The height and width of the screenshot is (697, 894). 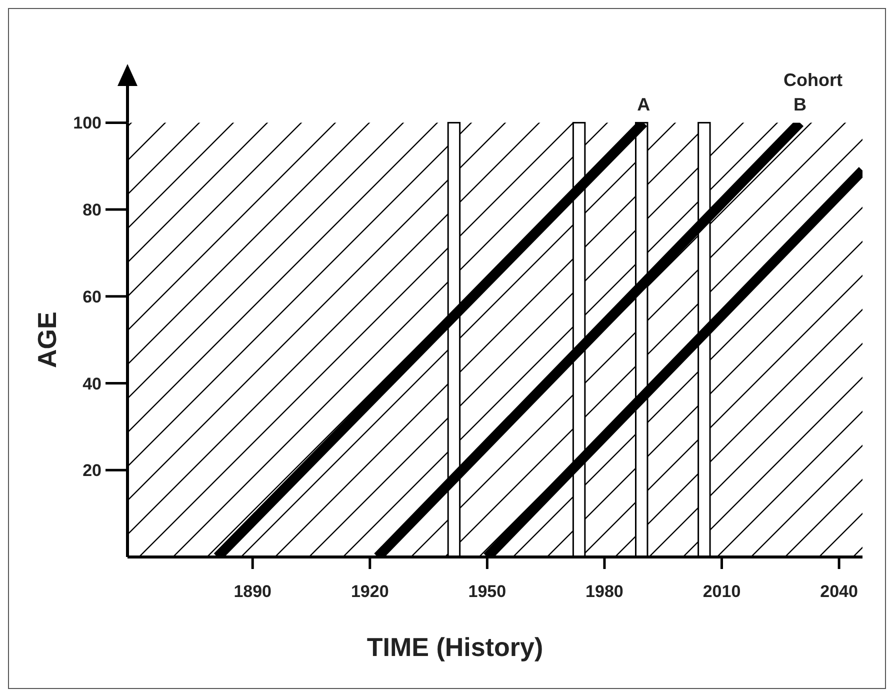 What do you see at coordinates (813, 80) in the screenshot?
I see `text: Cohort` at bounding box center [813, 80].